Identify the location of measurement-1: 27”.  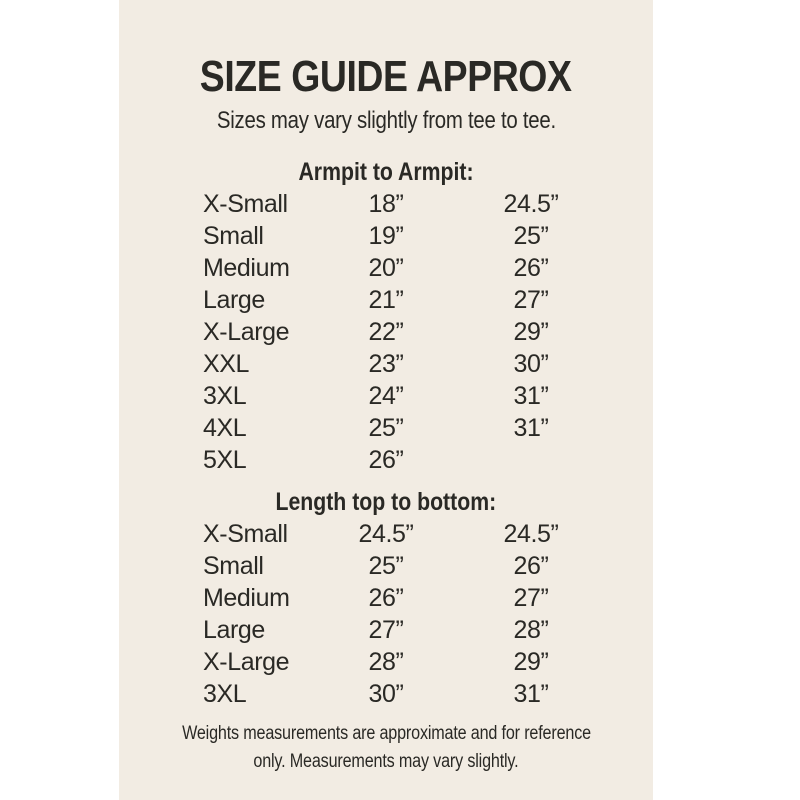
(386, 629).